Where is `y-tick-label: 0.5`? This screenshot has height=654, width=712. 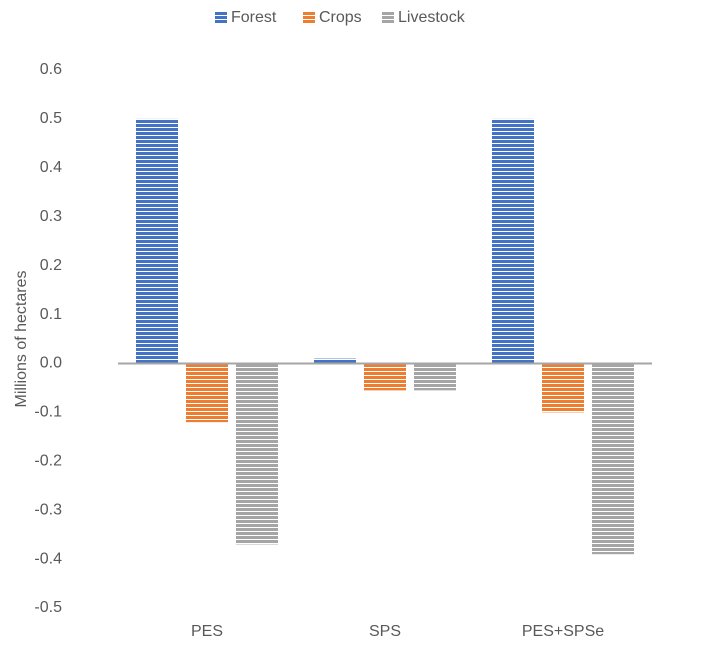 y-tick-label: 0.5 is located at coordinates (51, 118).